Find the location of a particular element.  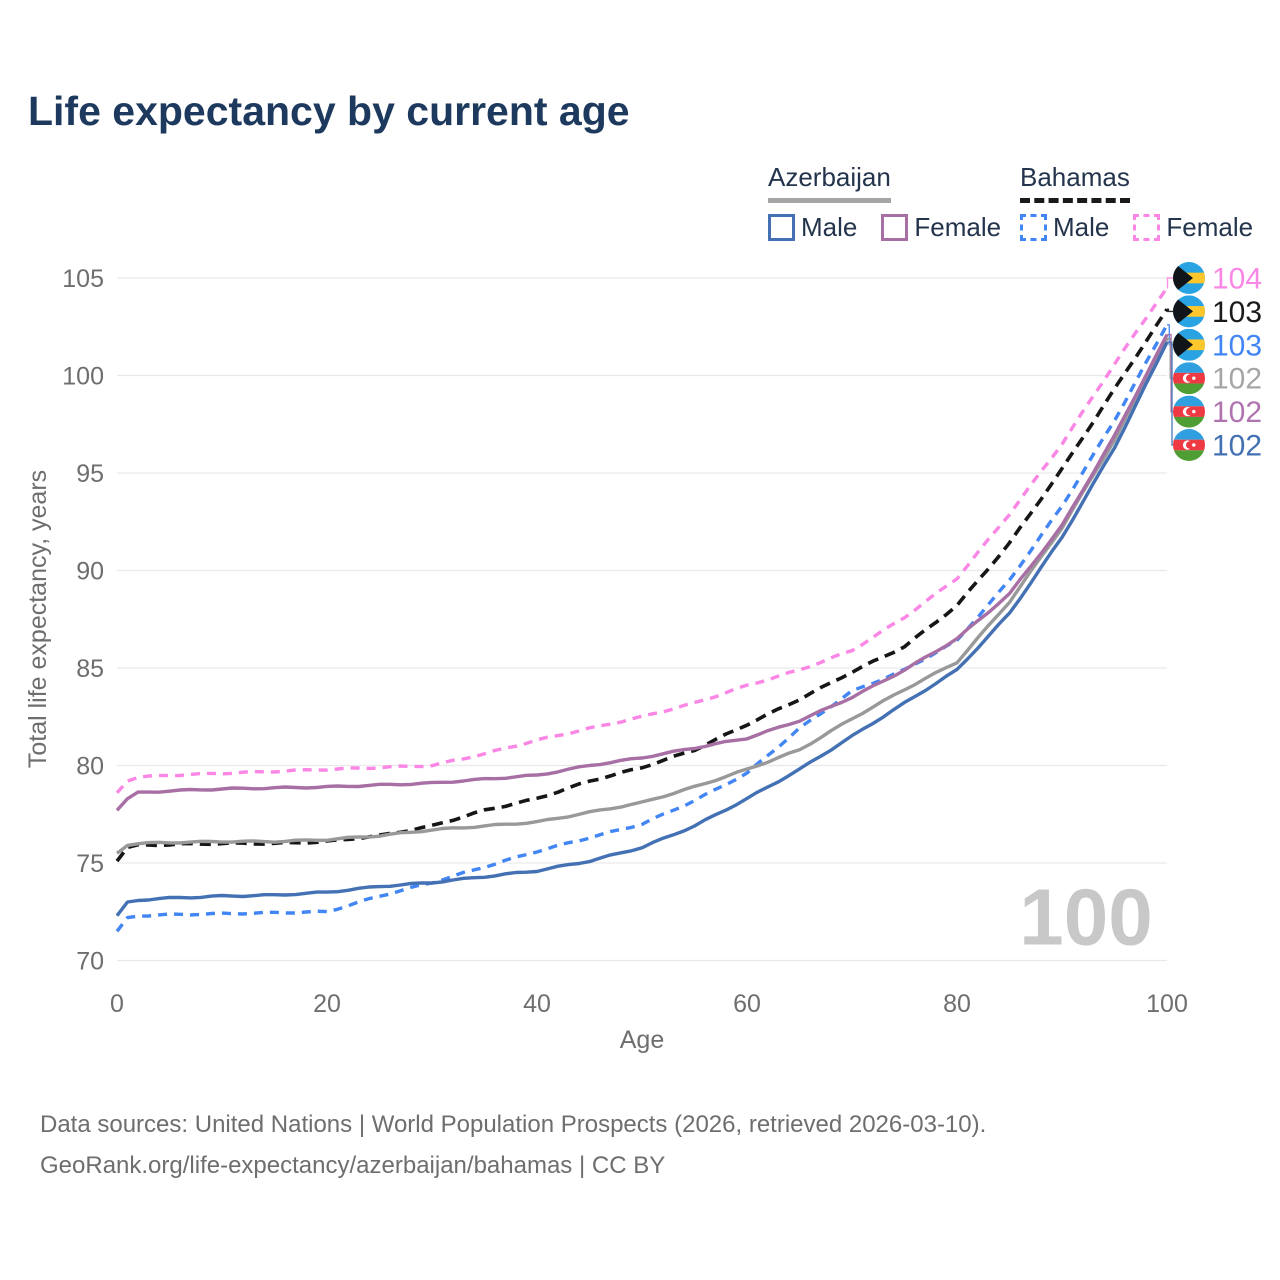

legend-entry-azerbaijan-male: Male is located at coordinates (812, 227).